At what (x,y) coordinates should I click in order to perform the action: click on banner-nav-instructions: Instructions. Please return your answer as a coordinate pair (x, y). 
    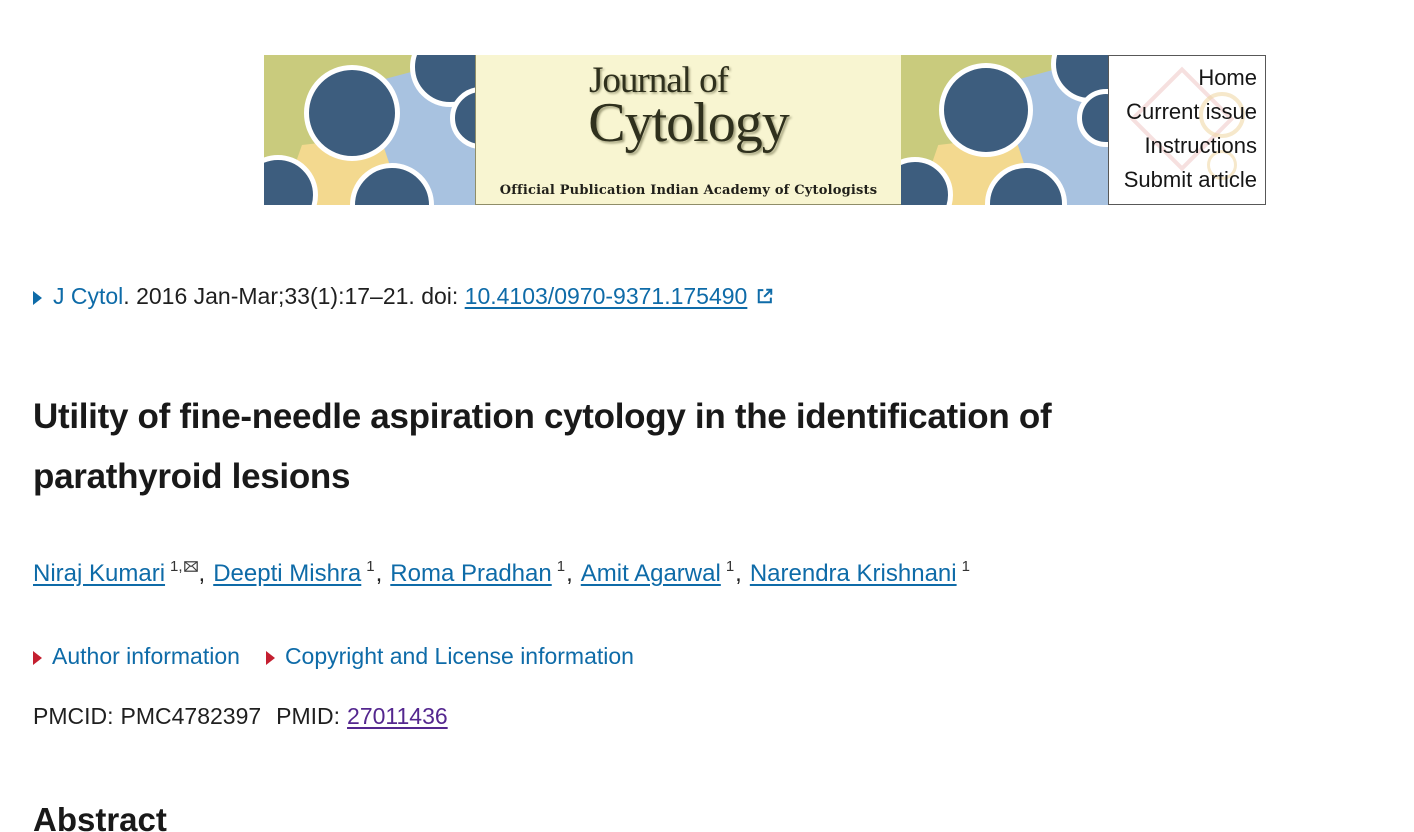
    Looking at the image, I should click on (1201, 145).